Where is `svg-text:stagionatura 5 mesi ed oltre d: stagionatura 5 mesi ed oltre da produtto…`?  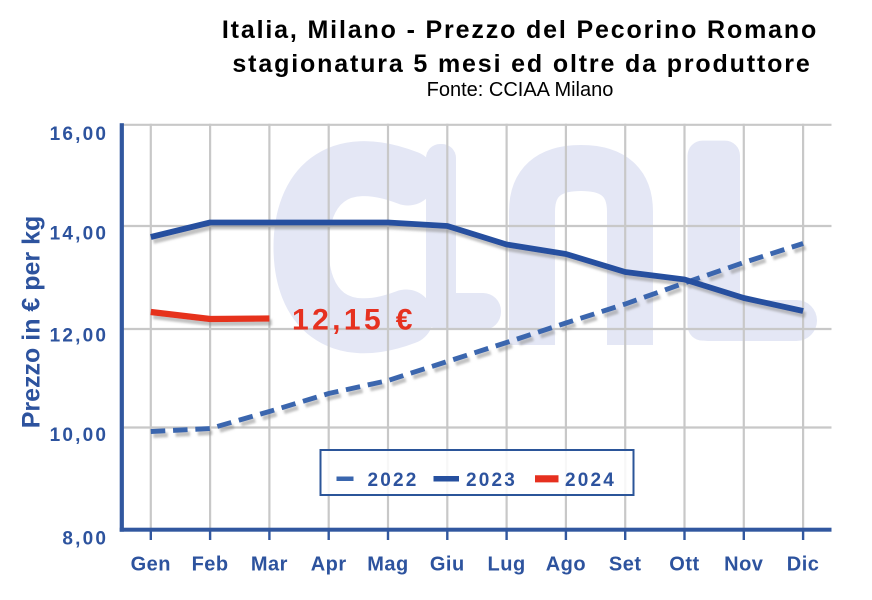
svg-text:stagionatura 5 mesi ed oltre d: stagionatura 5 mesi ed oltre da produtto… is located at coordinates (521, 64).